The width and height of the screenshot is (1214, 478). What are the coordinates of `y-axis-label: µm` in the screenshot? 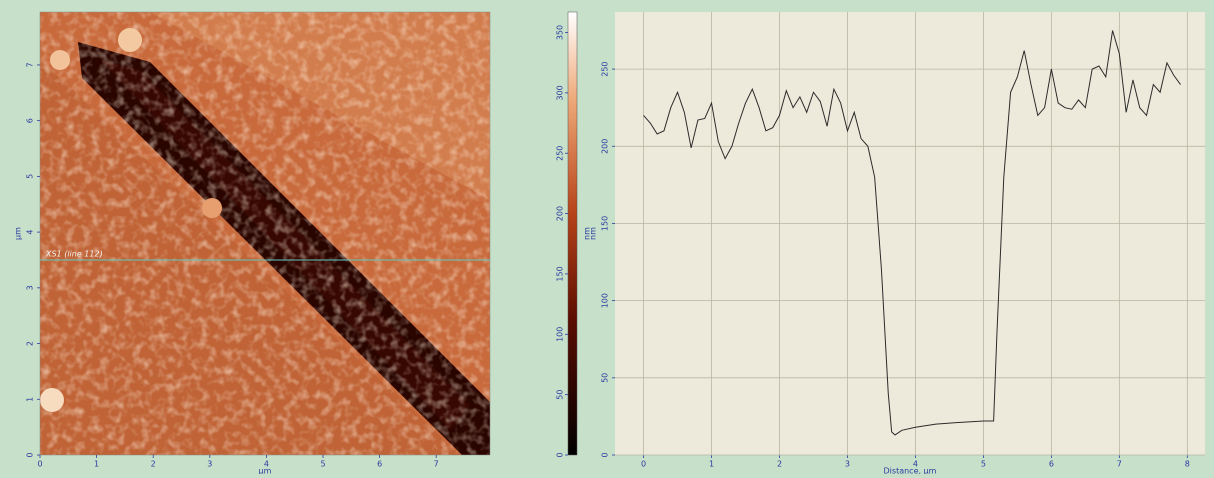 It's located at (18, 233).